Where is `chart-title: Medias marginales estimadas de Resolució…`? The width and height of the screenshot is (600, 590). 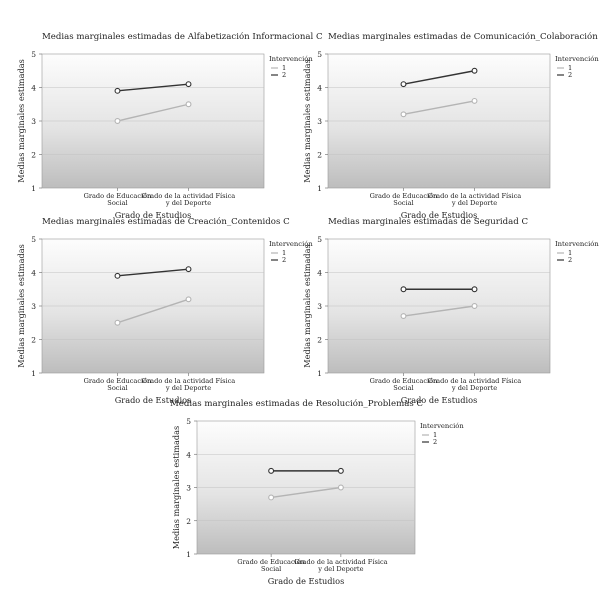 chart-title: Medias marginales estimadas de Resolució… is located at coordinates (297, 403).